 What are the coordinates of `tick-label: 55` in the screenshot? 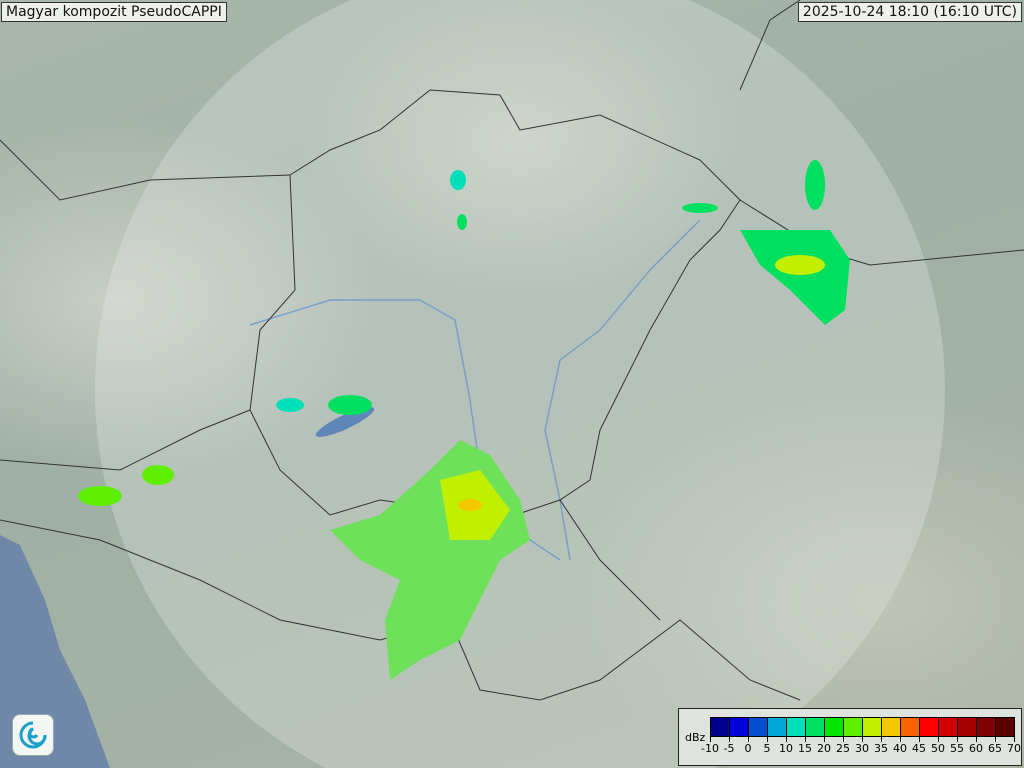 It's located at (957, 748).